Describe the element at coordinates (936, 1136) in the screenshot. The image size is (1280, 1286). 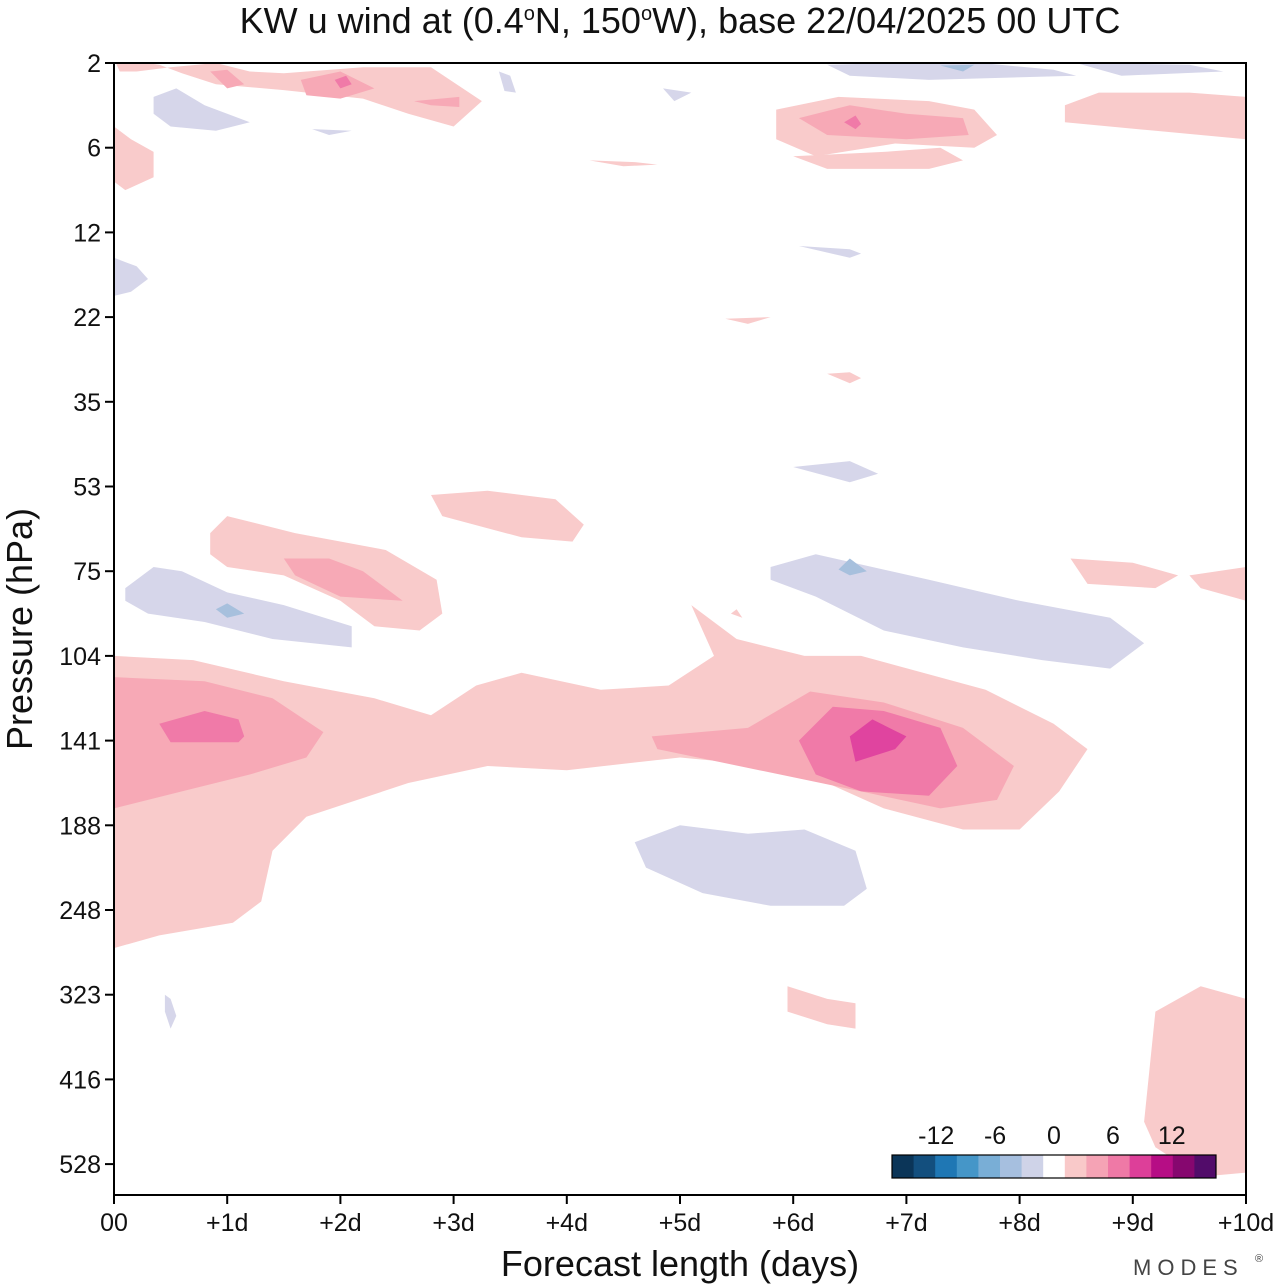
I see `colorbar-label: -12` at that location.